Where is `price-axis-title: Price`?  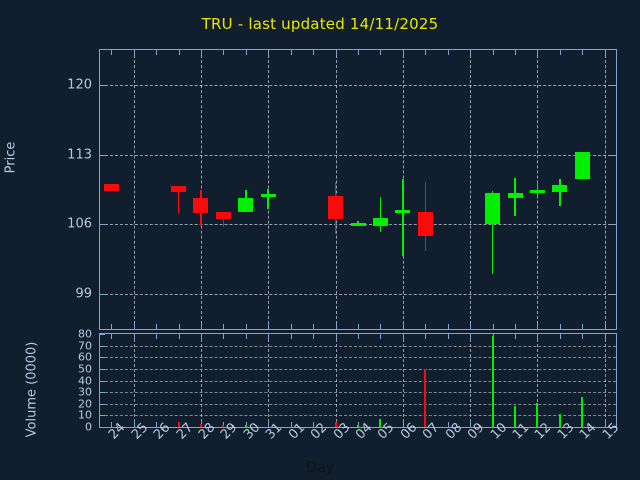
price-axis-title: Price is located at coordinates (11, 157).